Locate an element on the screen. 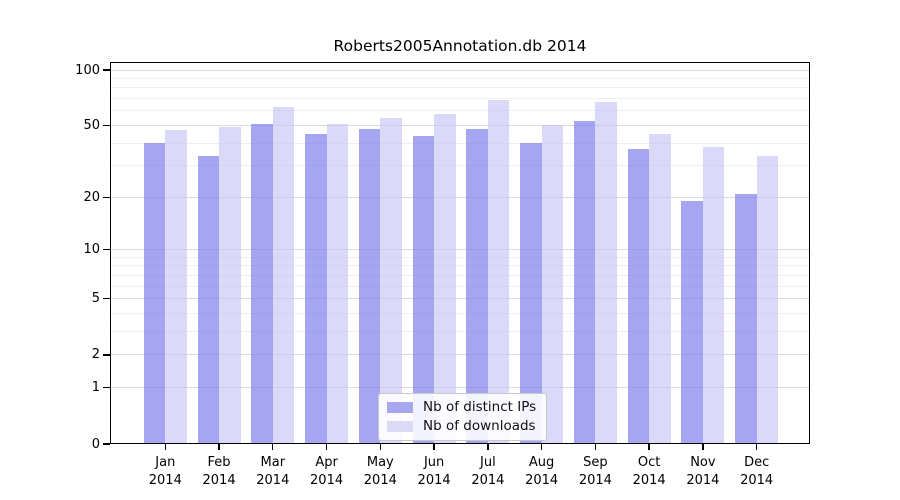  x-tick-label: Feb 2014 is located at coordinates (219, 471).